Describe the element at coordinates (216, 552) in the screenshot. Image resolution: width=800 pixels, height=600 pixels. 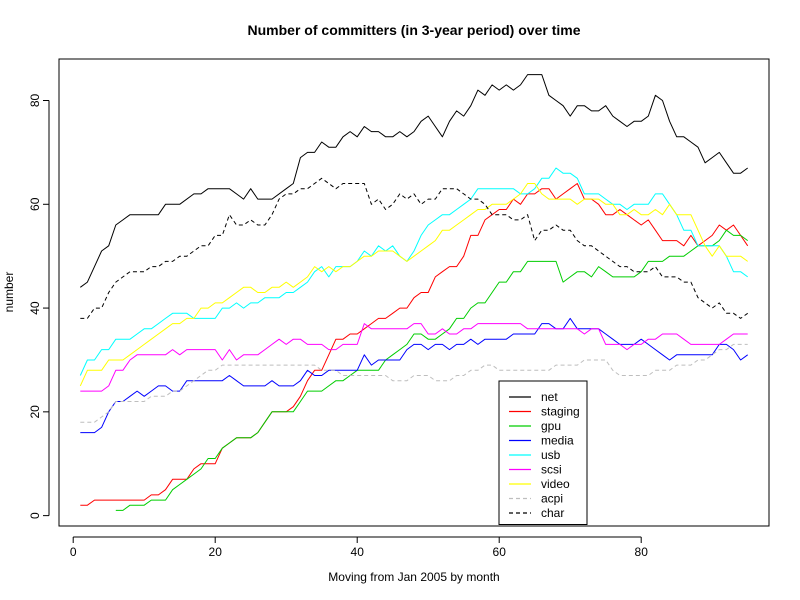
I see `x-tick-label: 20` at that location.